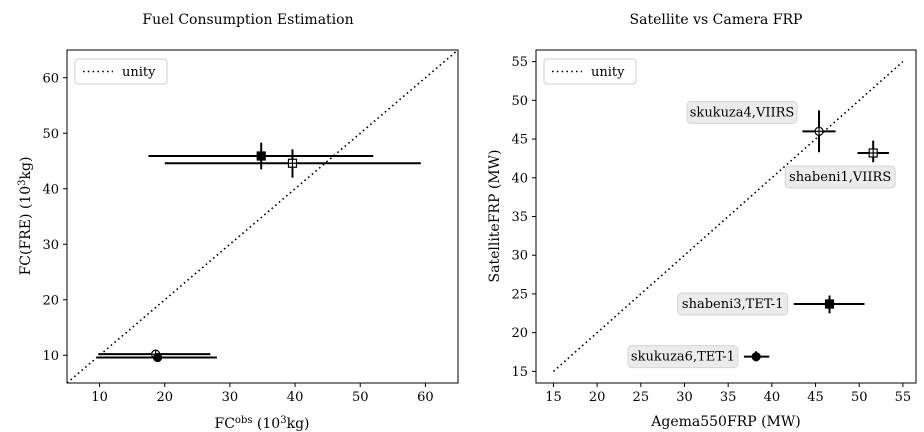 This screenshot has width=924, height=432. What do you see at coordinates (519, 372) in the screenshot?
I see `y-tick-label: 15` at bounding box center [519, 372].